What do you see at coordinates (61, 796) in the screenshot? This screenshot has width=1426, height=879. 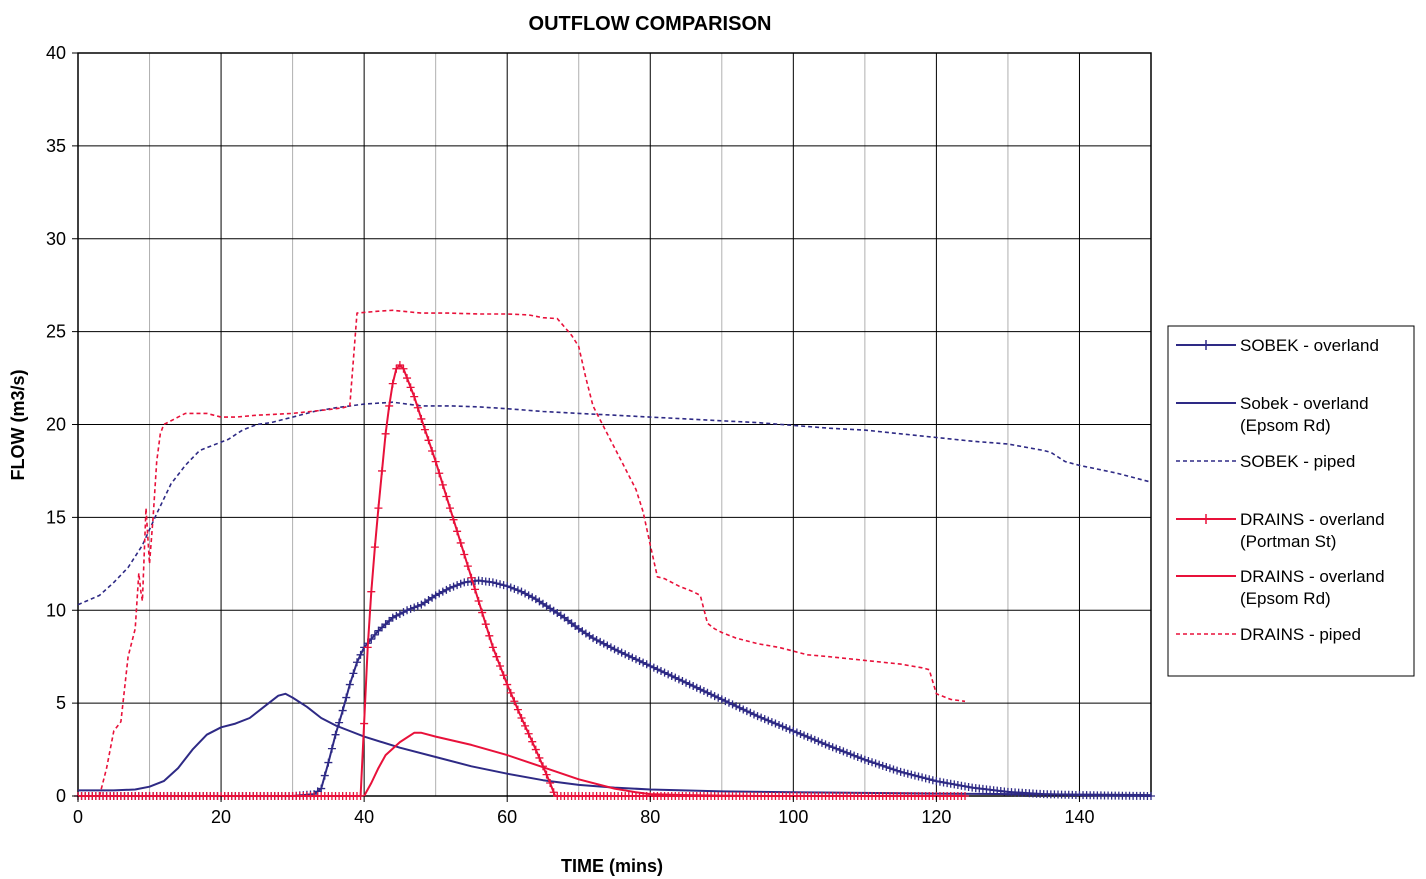 I see `y-tick-label: 0` at bounding box center [61, 796].